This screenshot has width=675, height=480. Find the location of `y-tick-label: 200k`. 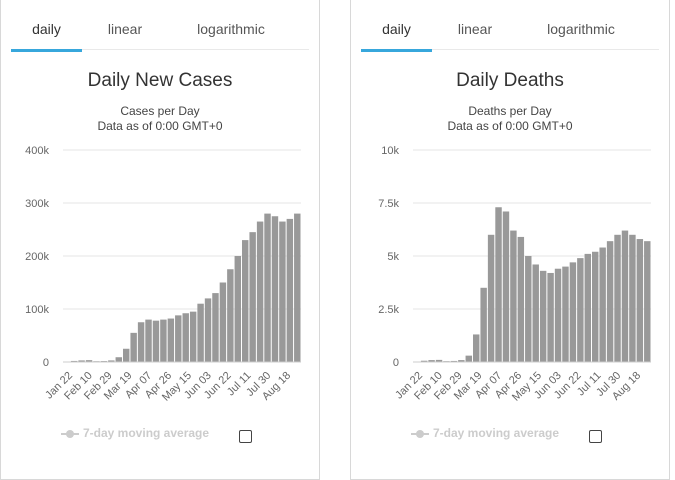

y-tick-label: 200k is located at coordinates (37, 257).